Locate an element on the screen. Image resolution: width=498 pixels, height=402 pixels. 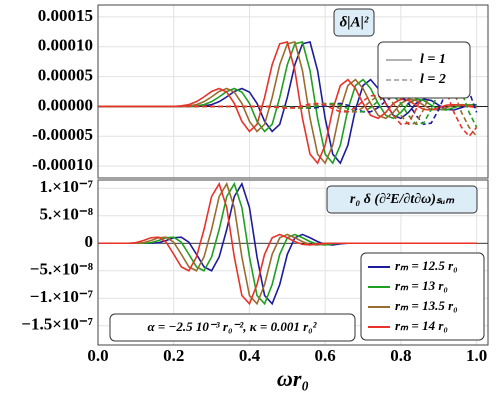
x-tick-label: 0.8 is located at coordinates (400, 355).